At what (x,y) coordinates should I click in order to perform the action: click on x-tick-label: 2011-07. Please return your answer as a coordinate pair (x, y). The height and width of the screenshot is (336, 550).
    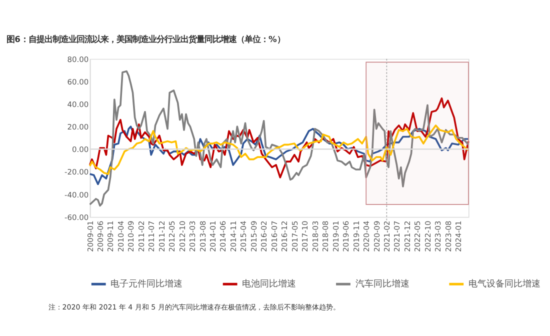
    Looking at the image, I should click on (151, 236).